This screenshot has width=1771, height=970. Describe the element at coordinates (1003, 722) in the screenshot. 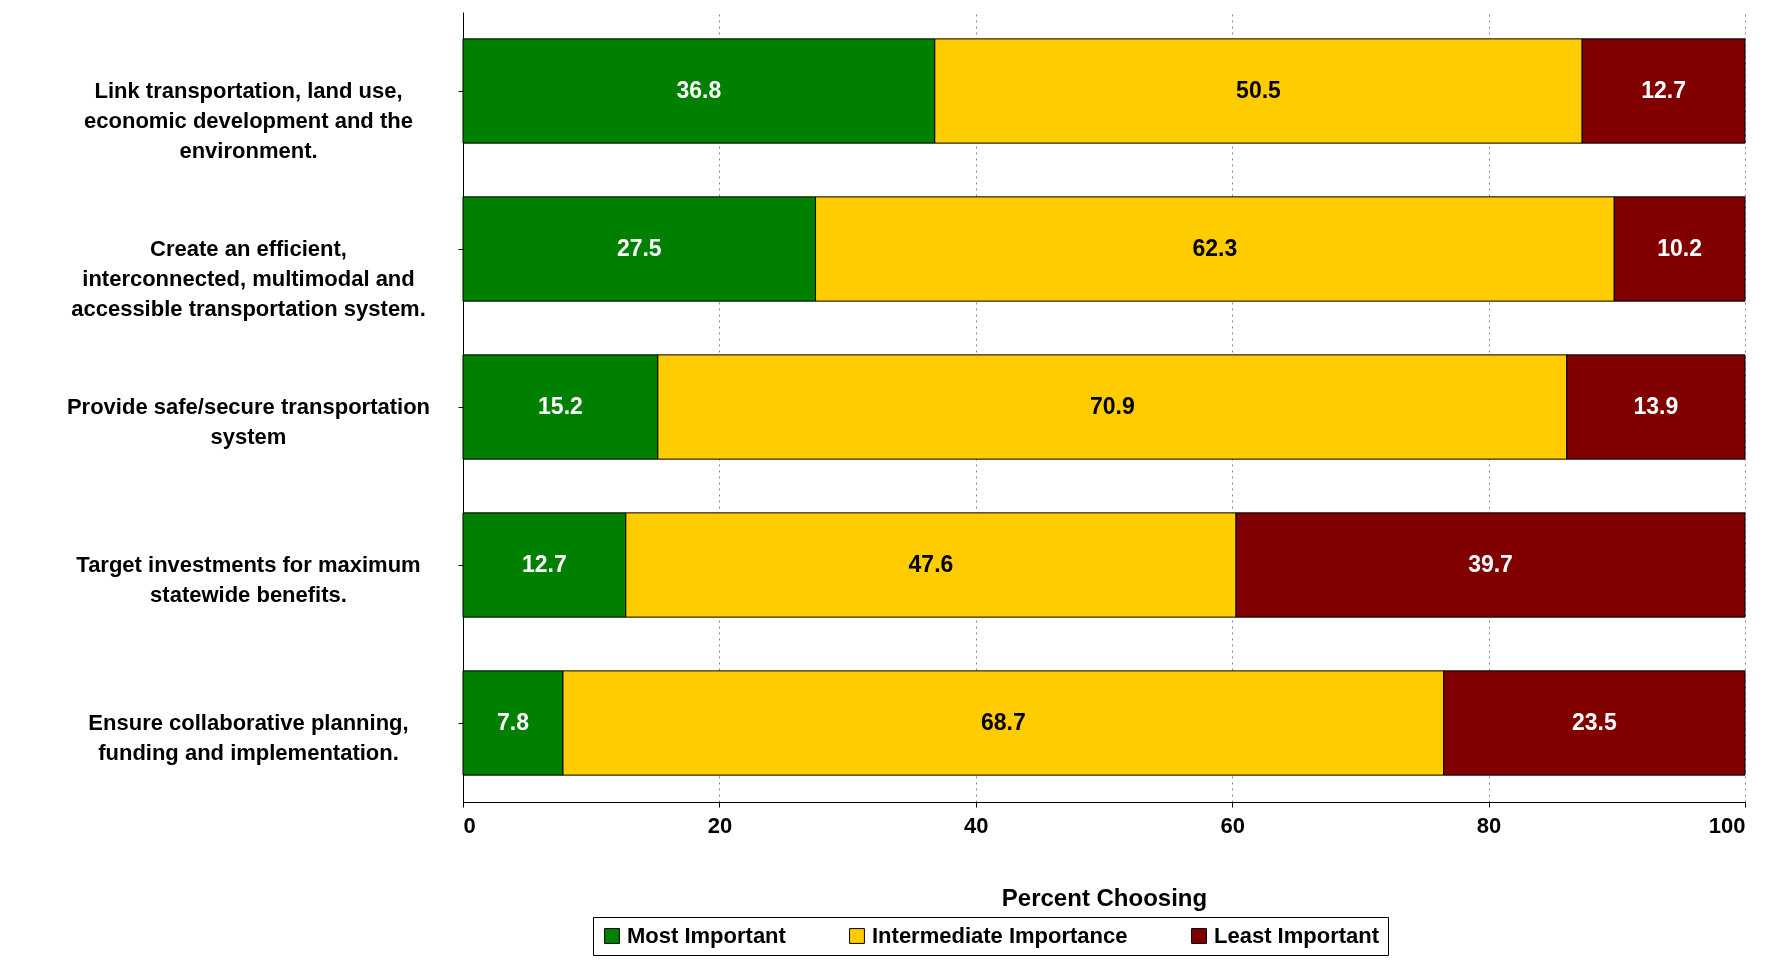

I see `data-label: 68.7` at that location.